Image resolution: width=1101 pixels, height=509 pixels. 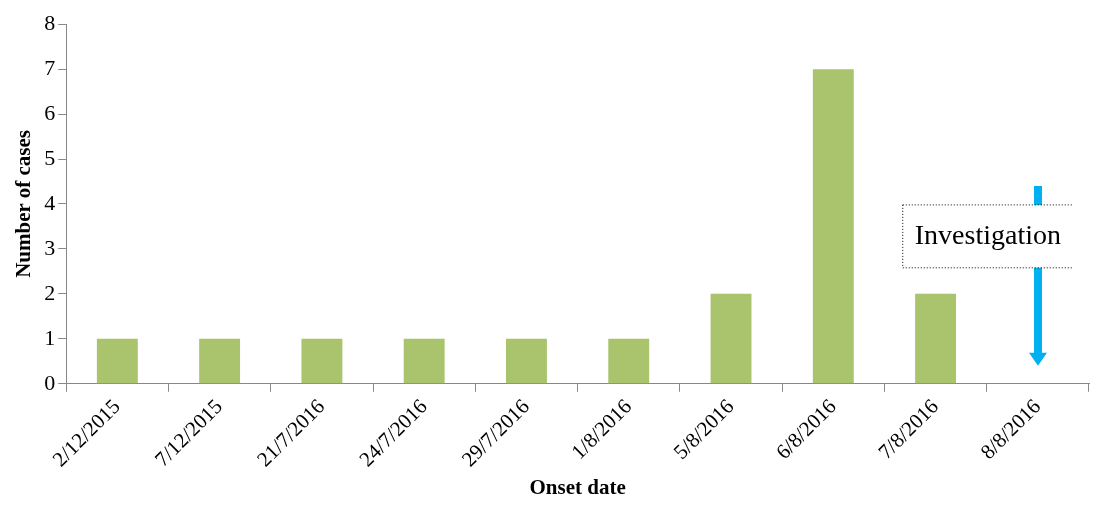 I want to click on y-tick-label: 1, so click(x=50, y=337).